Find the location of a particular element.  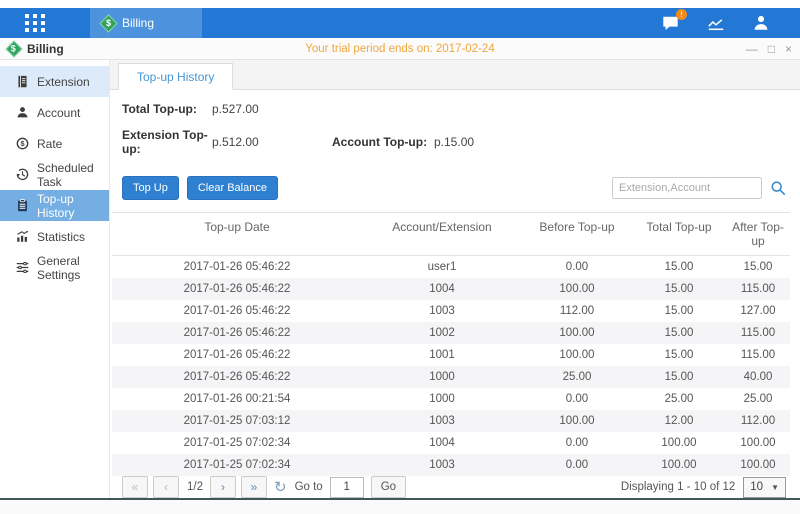

tab-topup-history: Top-up History is located at coordinates (176, 76).